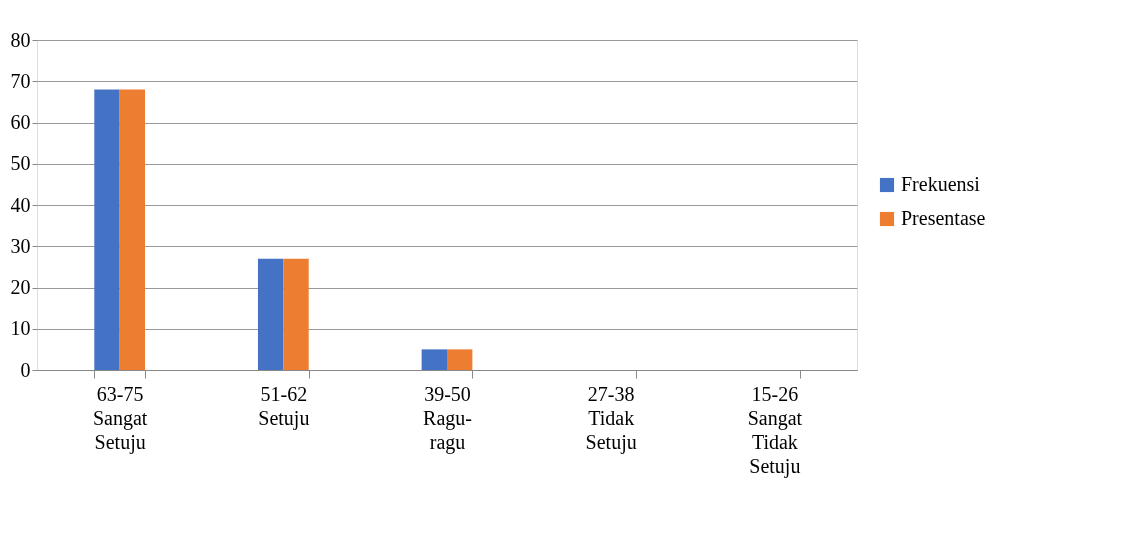 This screenshot has height=539, width=1136. Describe the element at coordinates (775, 430) in the screenshot. I see `x-tick-label: 15-26 Sangat Tidak Setuju` at that location.